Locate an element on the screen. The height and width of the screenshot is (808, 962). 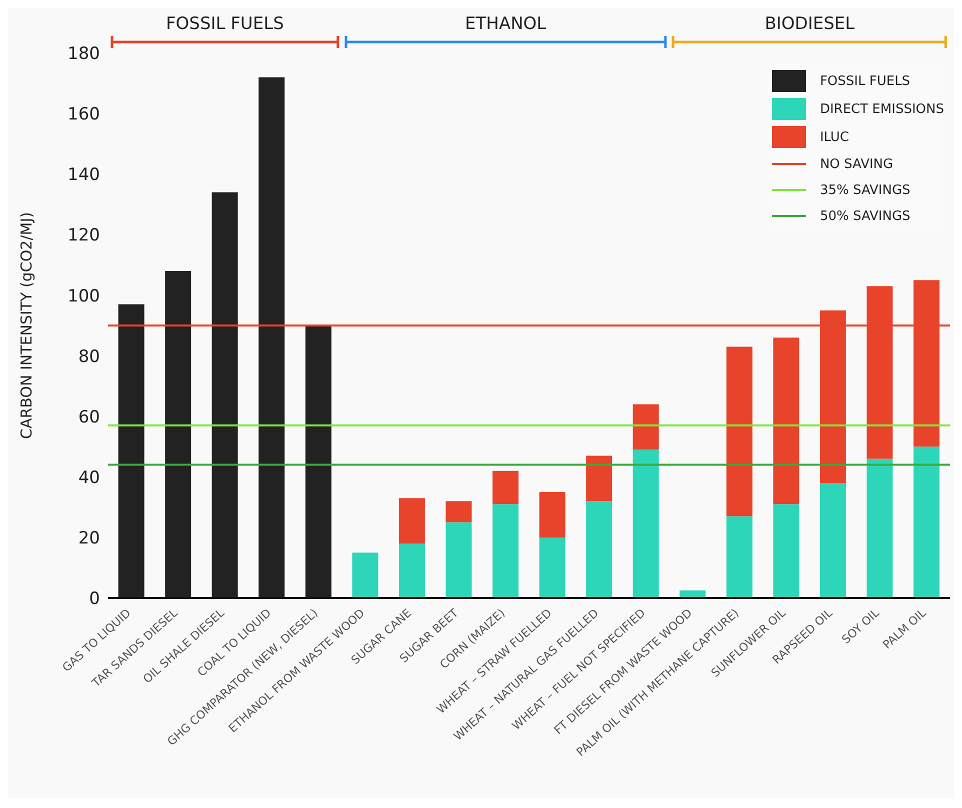
legend-label: 50% SAVINGS is located at coordinates (865, 216).